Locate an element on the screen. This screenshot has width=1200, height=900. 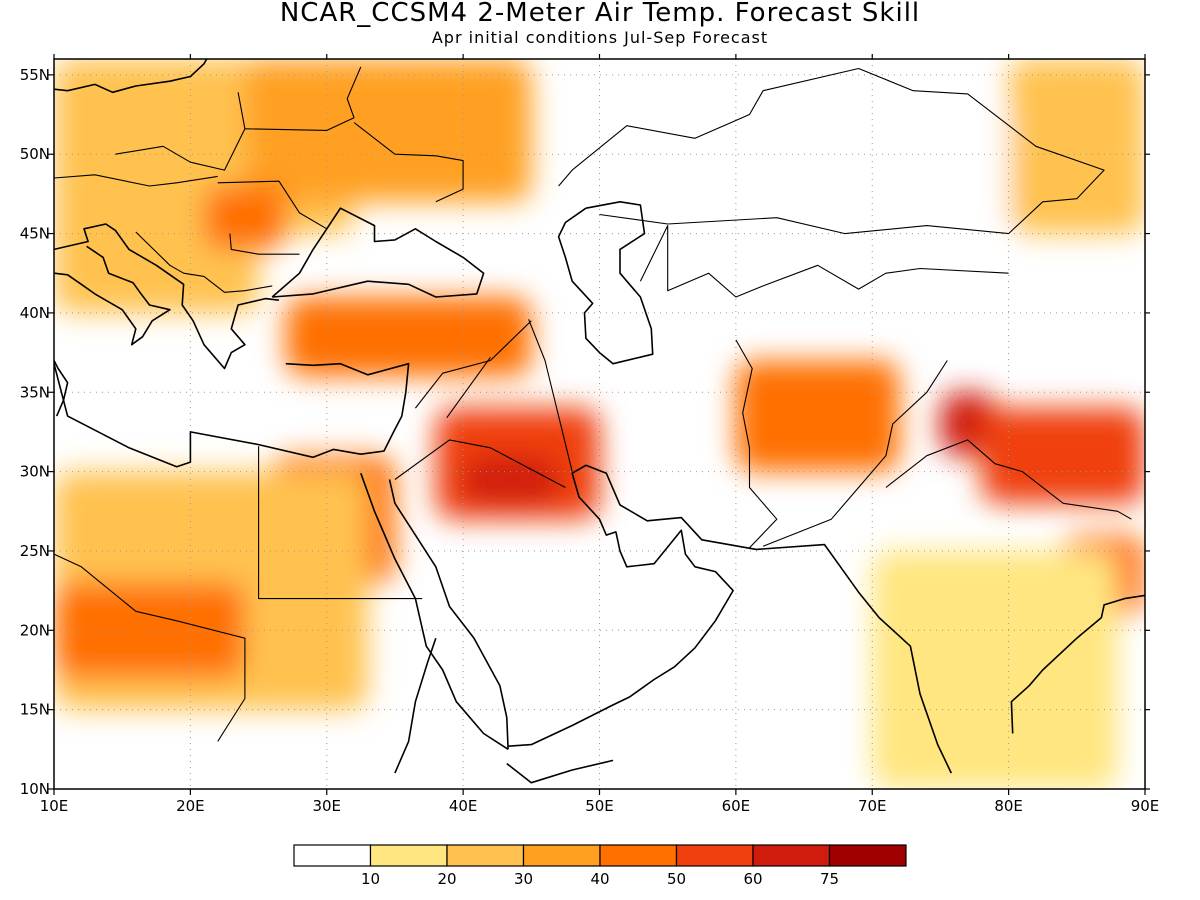
y-tick-label: 20N is located at coordinates (35, 630).